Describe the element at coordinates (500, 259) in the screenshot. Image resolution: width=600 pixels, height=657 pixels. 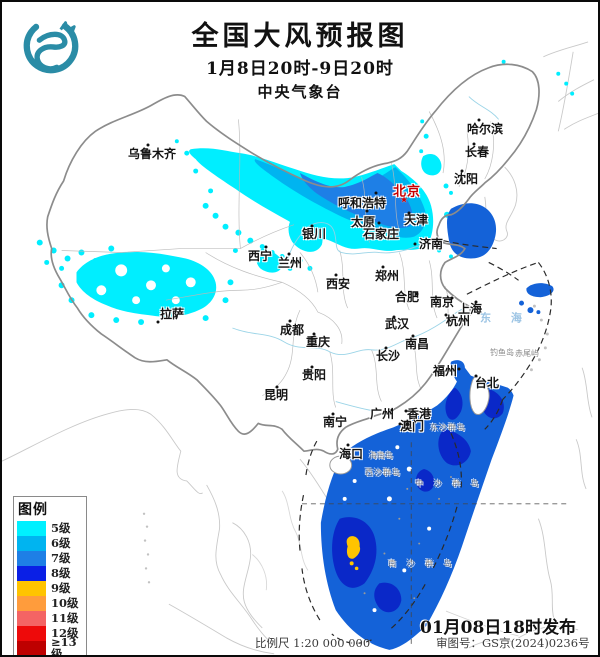
I see `wind-sea-bohai` at that location.